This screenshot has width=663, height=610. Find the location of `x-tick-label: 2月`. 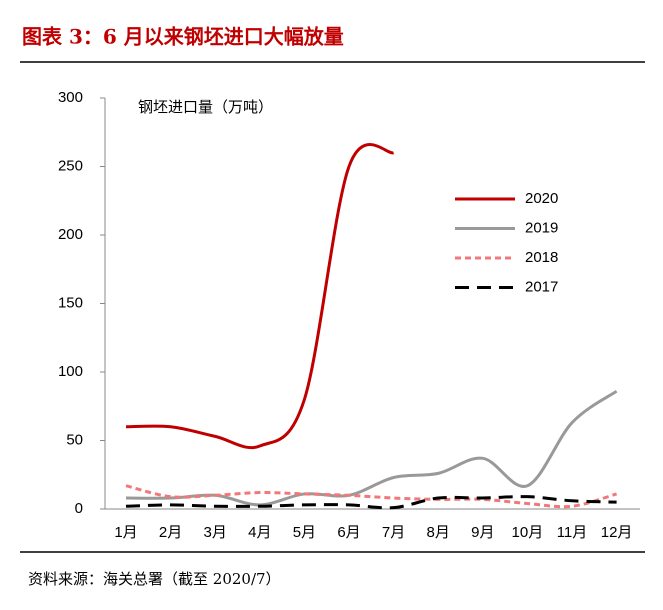

x-tick-label: 2月 is located at coordinates (170, 532).